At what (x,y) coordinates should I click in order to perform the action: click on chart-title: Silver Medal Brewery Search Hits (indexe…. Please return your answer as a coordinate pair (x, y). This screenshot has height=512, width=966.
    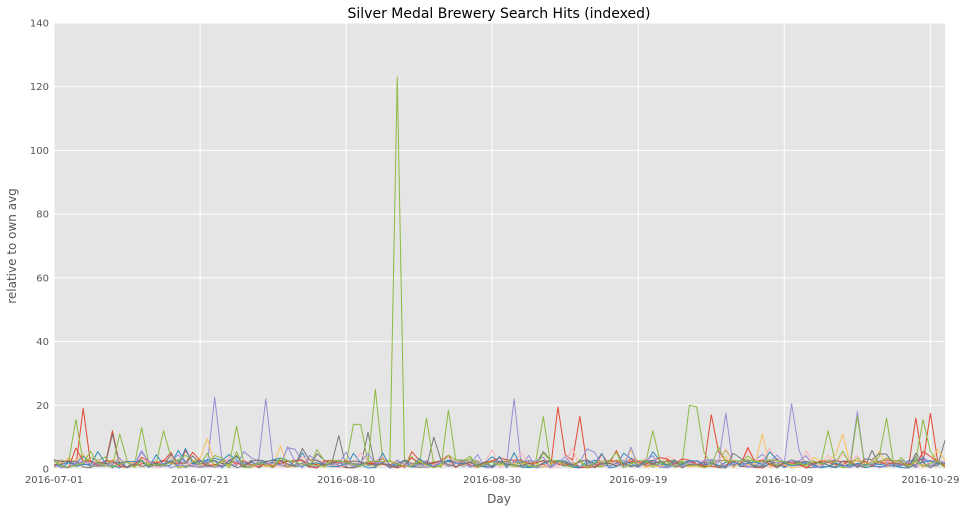
    Looking at the image, I should click on (499, 14).